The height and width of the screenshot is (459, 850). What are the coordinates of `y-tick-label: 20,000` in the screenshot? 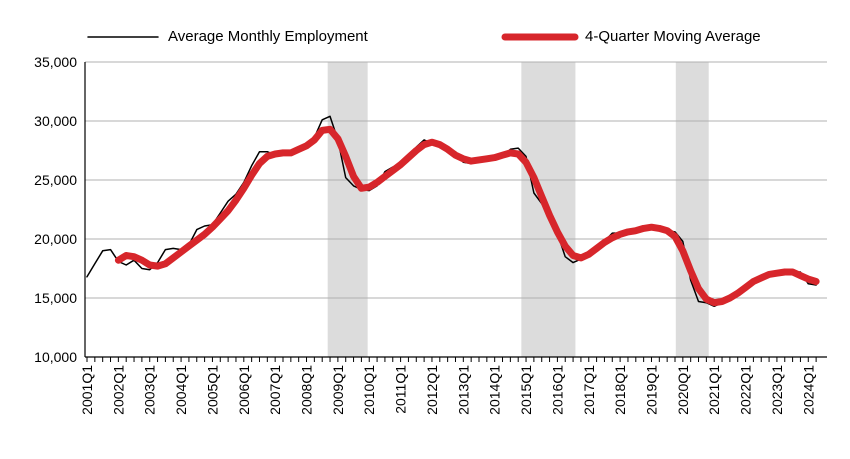 It's located at (55, 239).